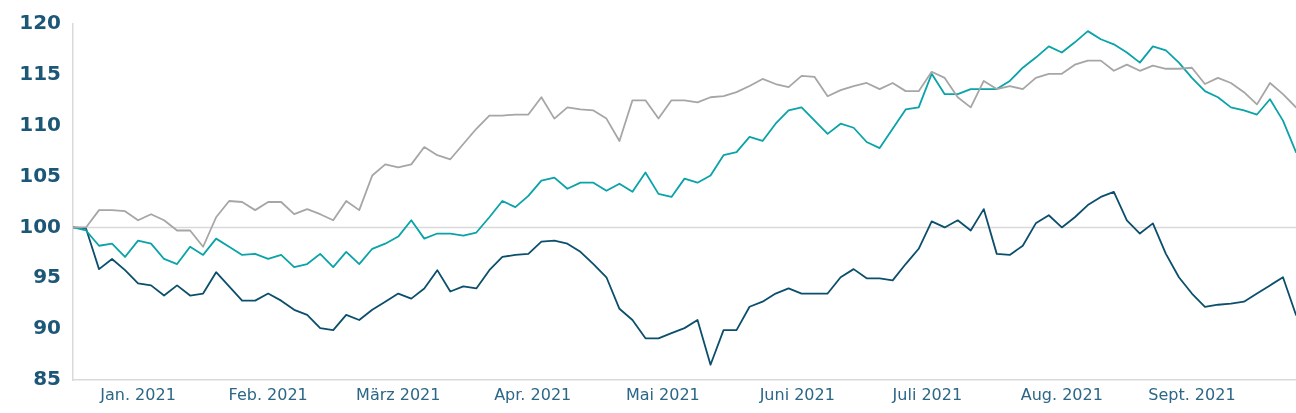  I want to click on y-tick-label: 85, so click(47, 378).